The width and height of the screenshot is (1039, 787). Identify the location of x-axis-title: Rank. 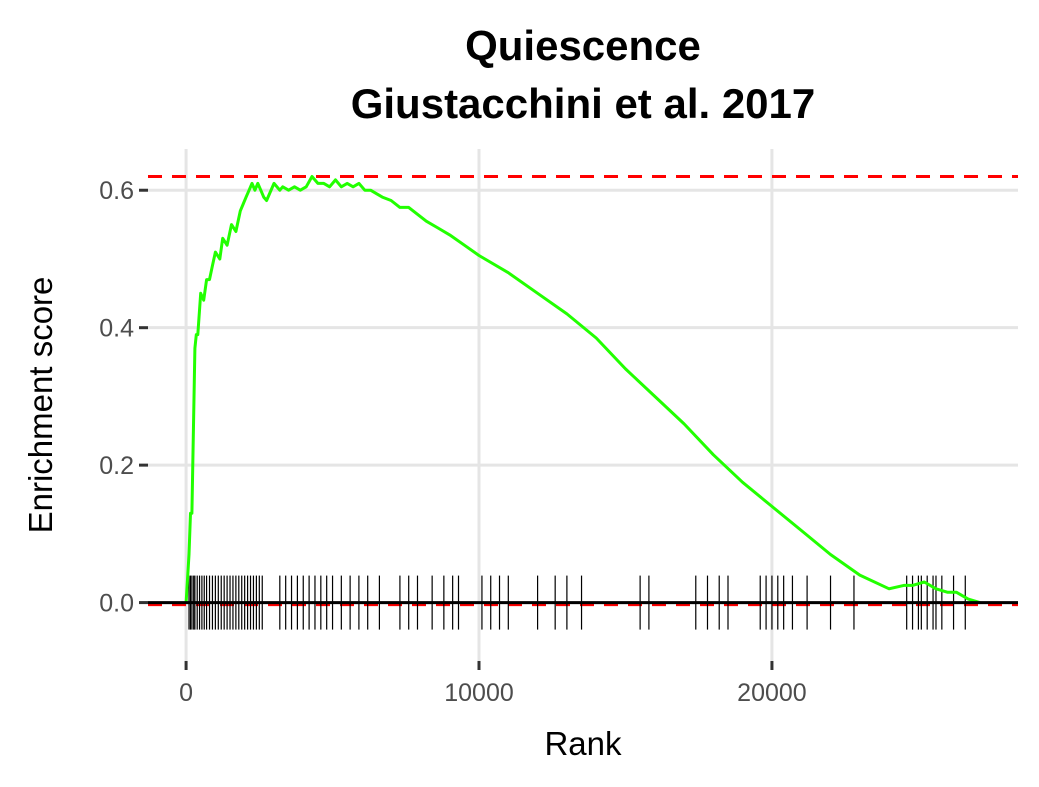
(583, 743).